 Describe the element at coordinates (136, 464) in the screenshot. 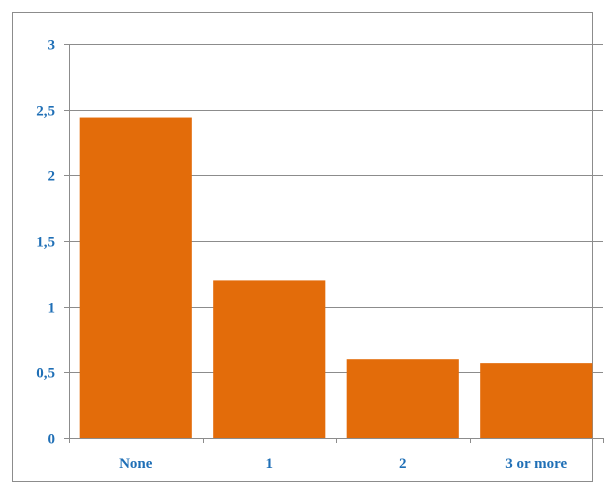

I see `x-tick-label: None` at that location.